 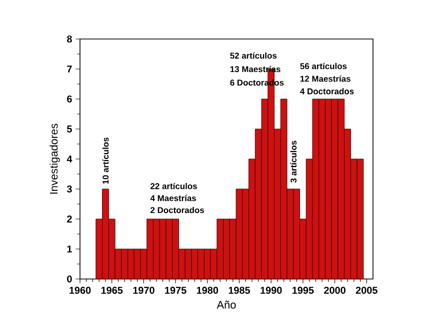 What do you see at coordinates (69, 129) in the screenshot?
I see `y-tick-label: 5` at bounding box center [69, 129].